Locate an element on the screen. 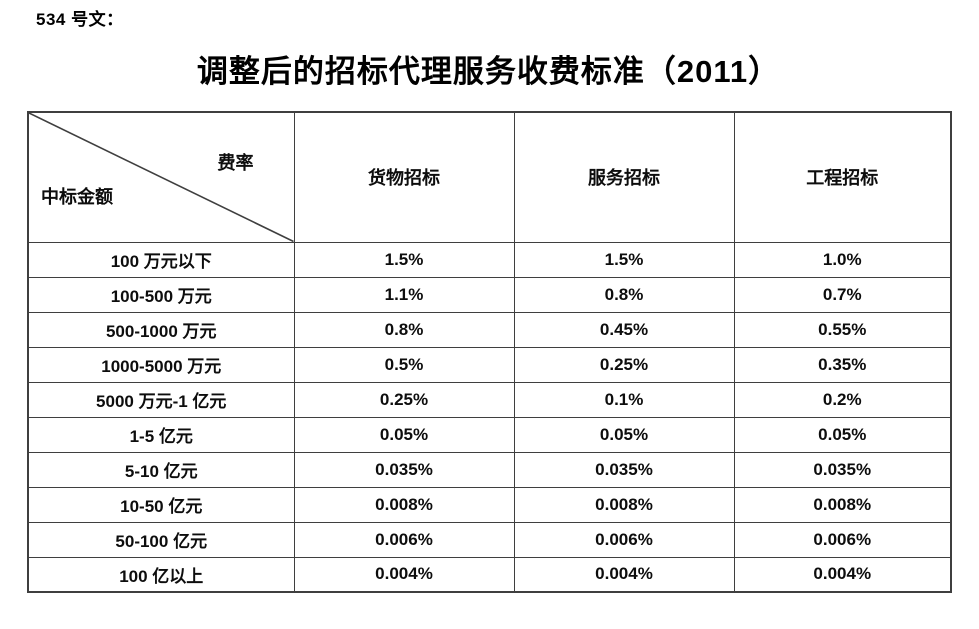 The width and height of the screenshot is (979, 629). doc-title: 调整后的招标代理服务收费标准（2011） is located at coordinates (488, 71).